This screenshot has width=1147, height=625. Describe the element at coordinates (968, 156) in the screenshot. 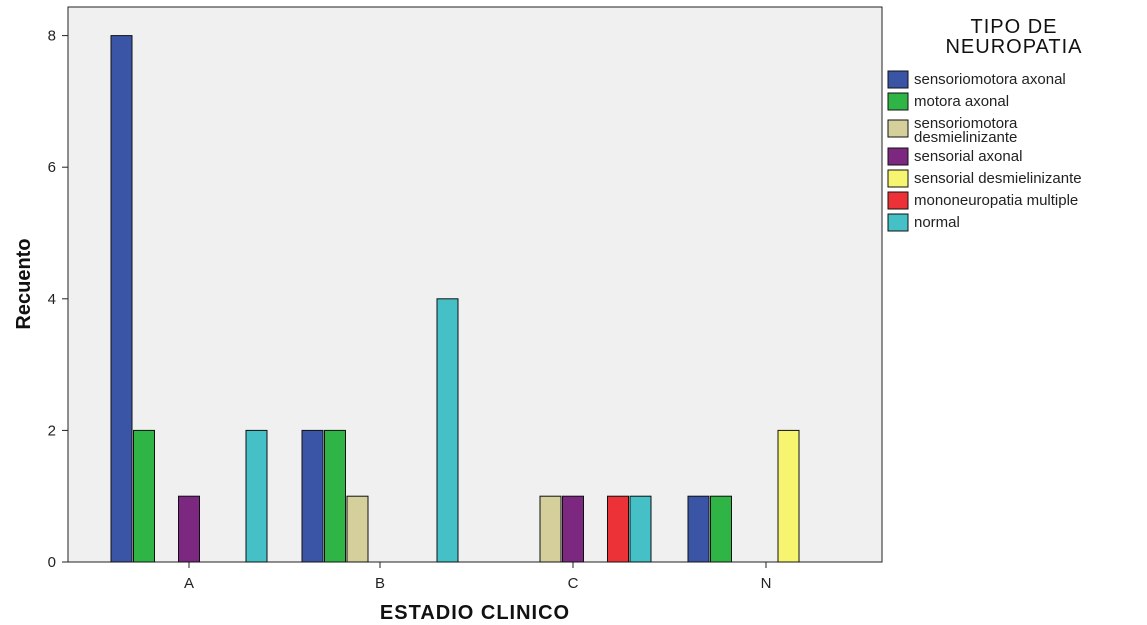

I see `legend-label: sensorial axonal` at that location.